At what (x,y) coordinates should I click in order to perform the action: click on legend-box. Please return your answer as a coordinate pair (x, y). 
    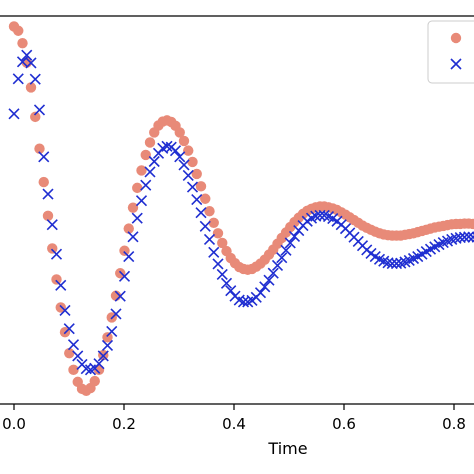
    Looking at the image, I should click on (450, 52).